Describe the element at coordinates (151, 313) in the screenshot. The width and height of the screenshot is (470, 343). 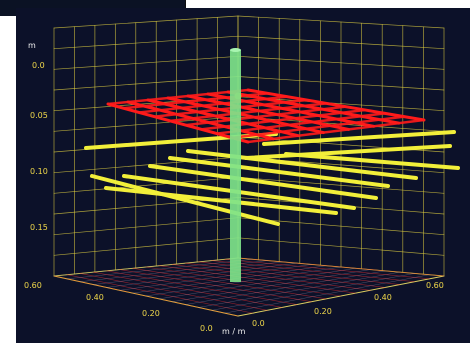
I see `left-tick-1: 0.20` at that location.